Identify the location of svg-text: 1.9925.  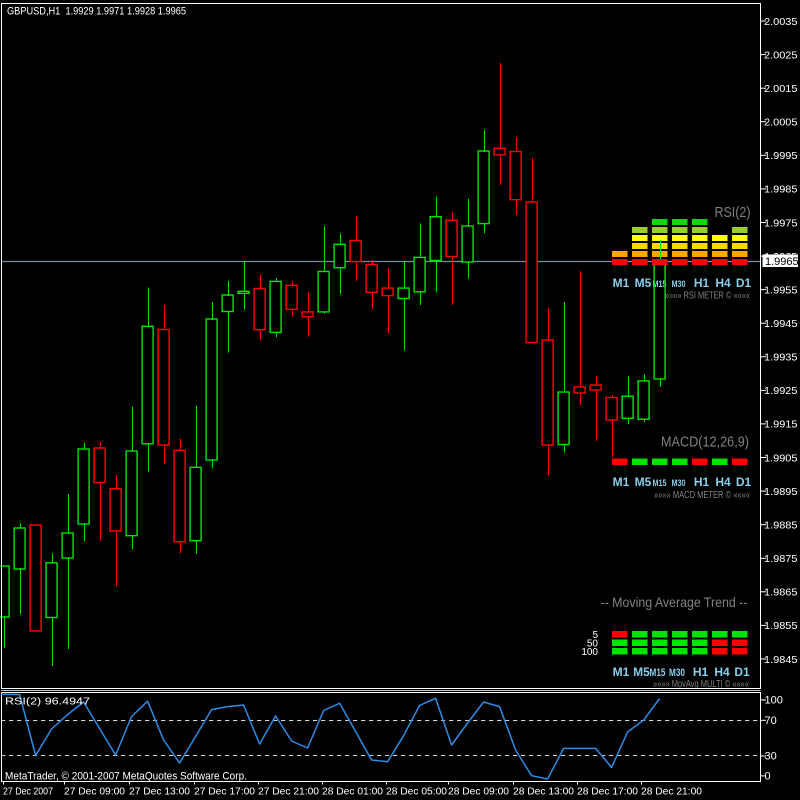
(781, 391).